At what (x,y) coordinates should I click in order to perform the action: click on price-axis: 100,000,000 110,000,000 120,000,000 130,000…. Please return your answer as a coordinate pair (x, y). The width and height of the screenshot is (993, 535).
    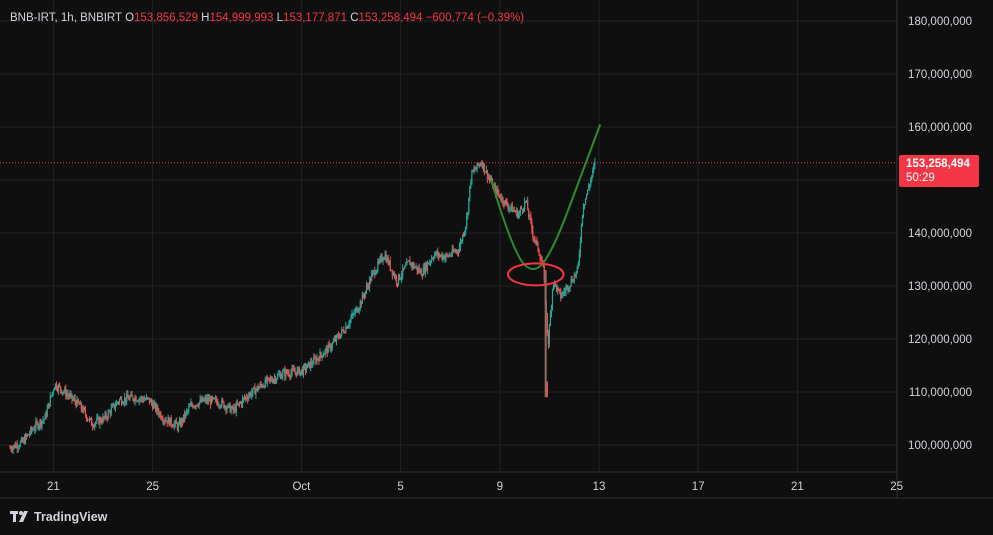
    Looking at the image, I should click on (934, 249).